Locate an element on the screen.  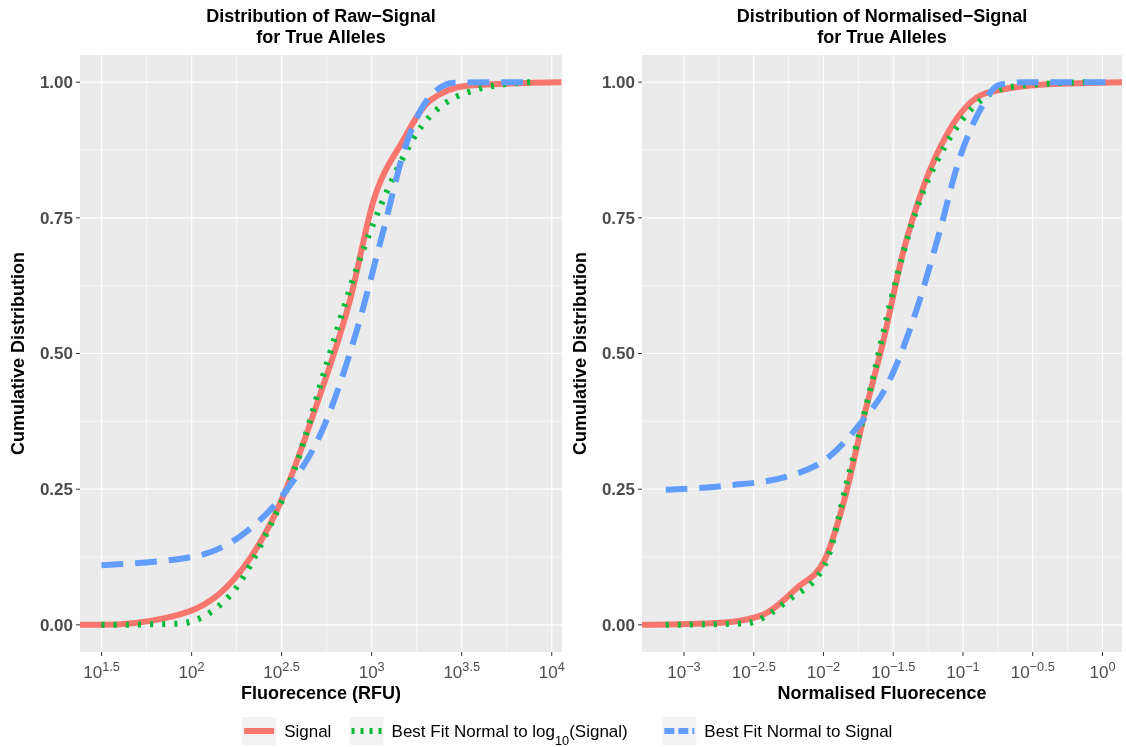
x-tick-label: 10$^{2}$ is located at coordinates (191, 670).